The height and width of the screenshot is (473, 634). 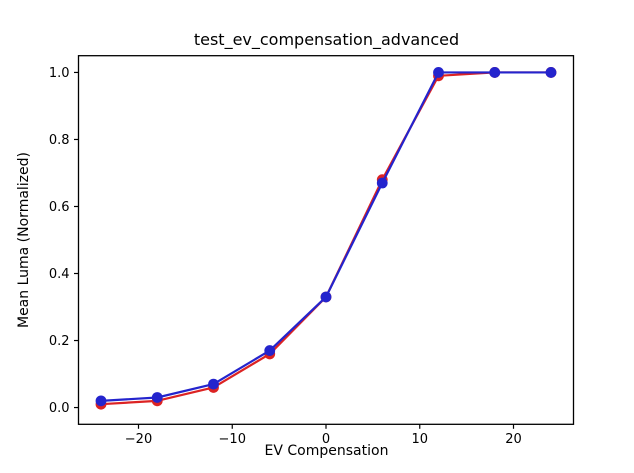 What do you see at coordinates (59, 140) in the screenshot?
I see `y-tick-label: 0.8` at bounding box center [59, 140].